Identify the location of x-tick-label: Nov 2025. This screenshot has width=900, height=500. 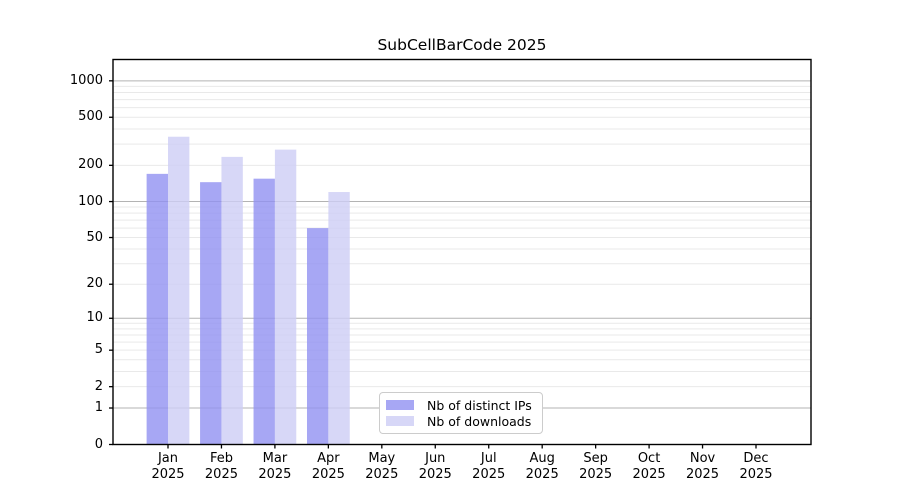
(703, 467).